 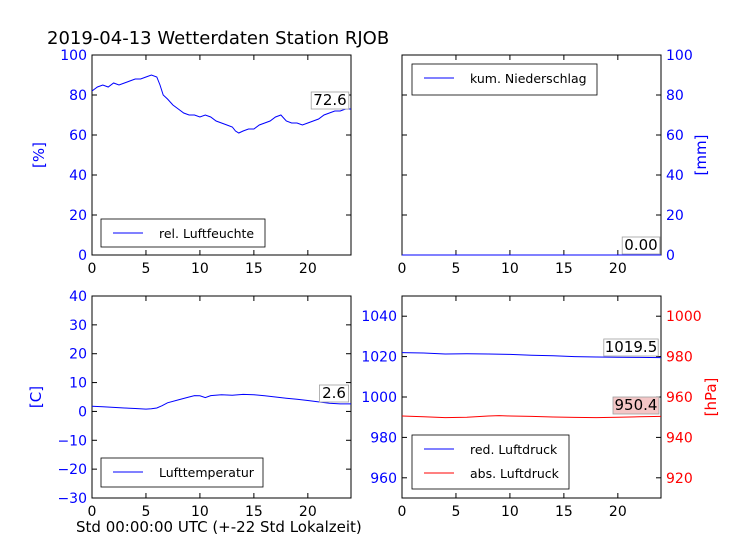 I want to click on y-right-tick-label: 1000, so click(x=684, y=317).